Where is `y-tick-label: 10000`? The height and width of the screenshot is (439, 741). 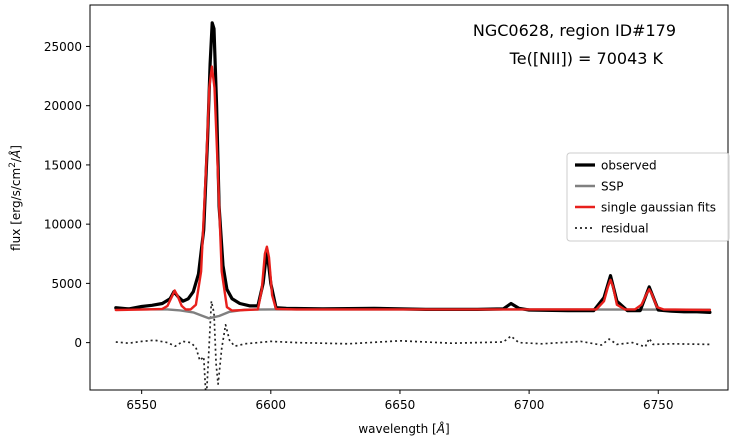 y-tick-label: 10000 is located at coordinates (63, 225).